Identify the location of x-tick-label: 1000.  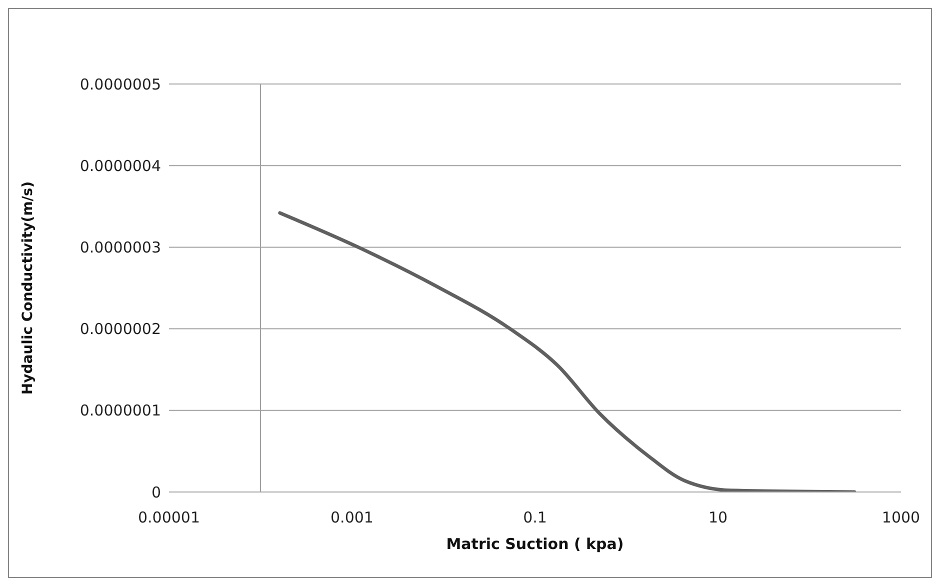
(901, 517).